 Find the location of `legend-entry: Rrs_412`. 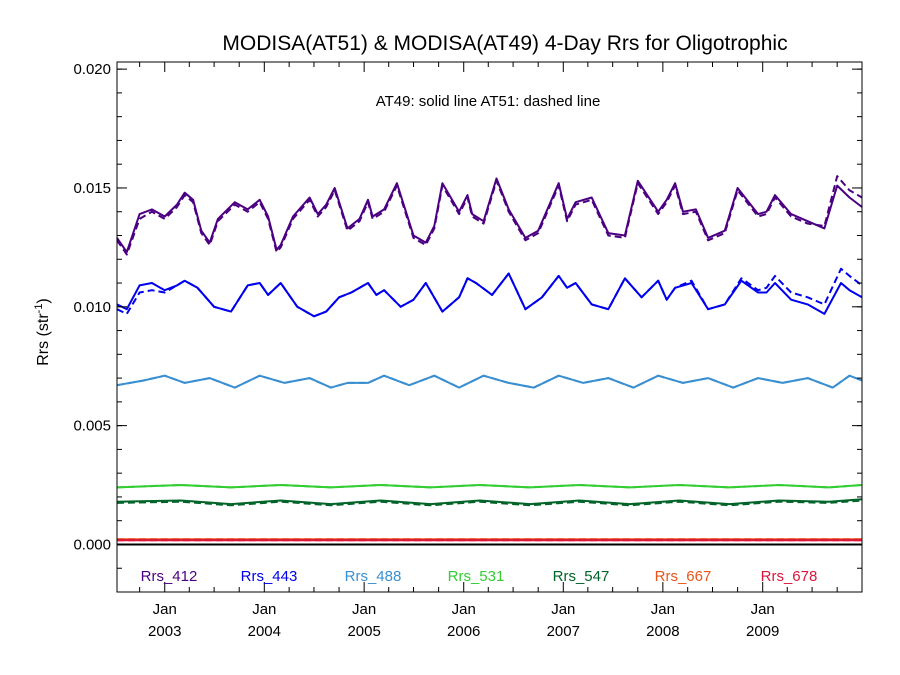

legend-entry: Rrs_412 is located at coordinates (169, 576).